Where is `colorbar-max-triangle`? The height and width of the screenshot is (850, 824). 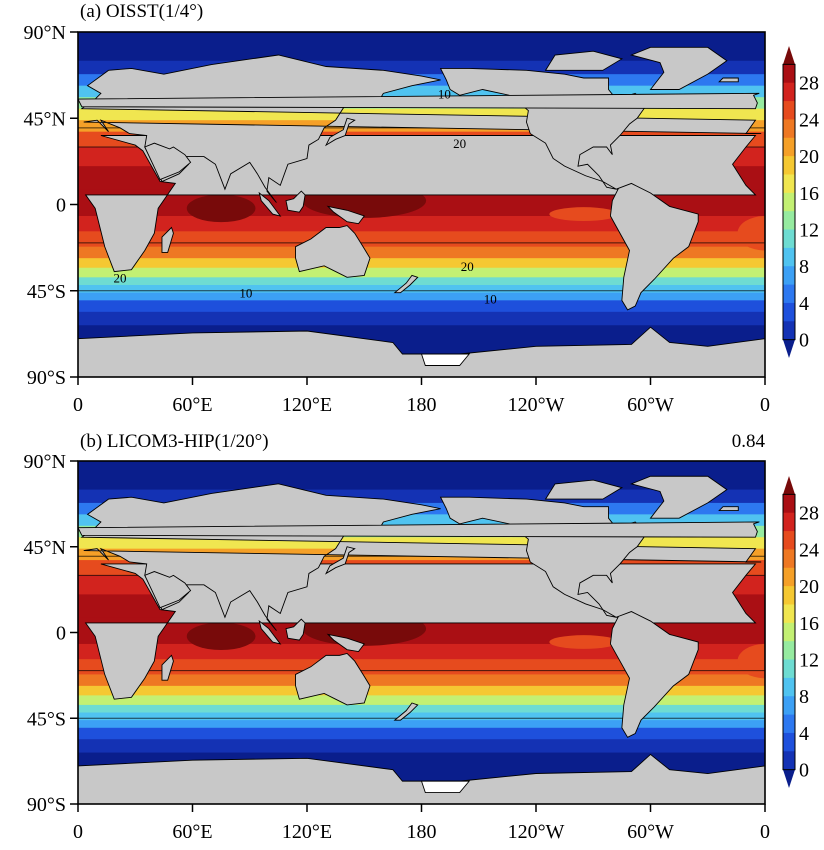 colorbar-max-triangle is located at coordinates (789, 485).